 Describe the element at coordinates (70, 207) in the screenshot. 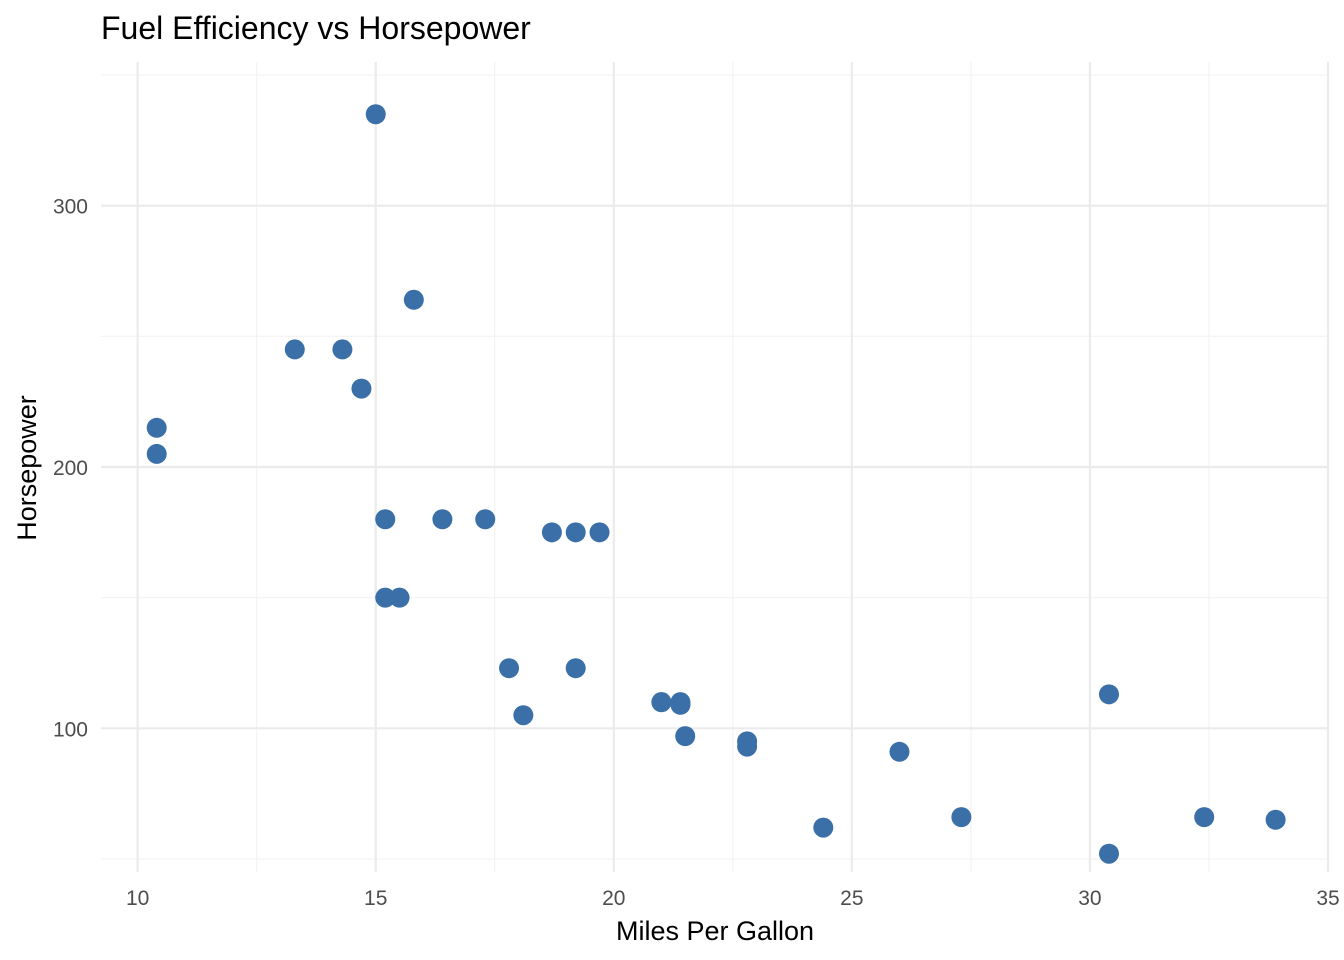

I see `y-tick-label: 300` at that location.